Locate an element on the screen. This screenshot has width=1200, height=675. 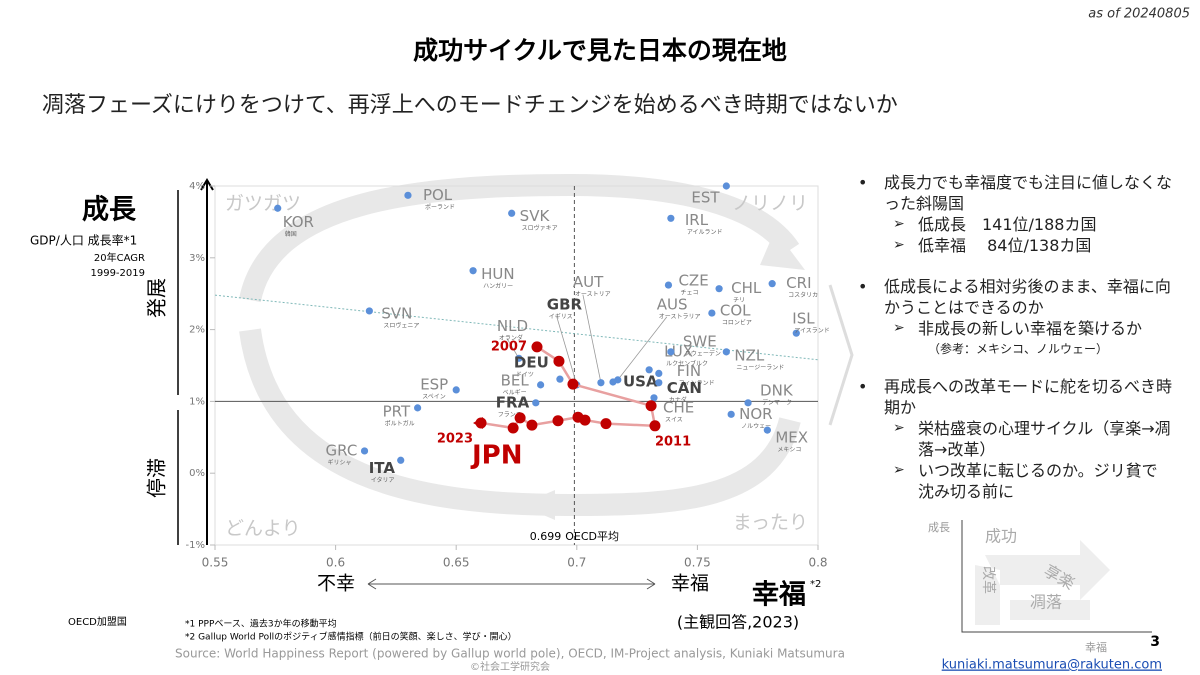
leader-line is located at coordinates (513, 348).